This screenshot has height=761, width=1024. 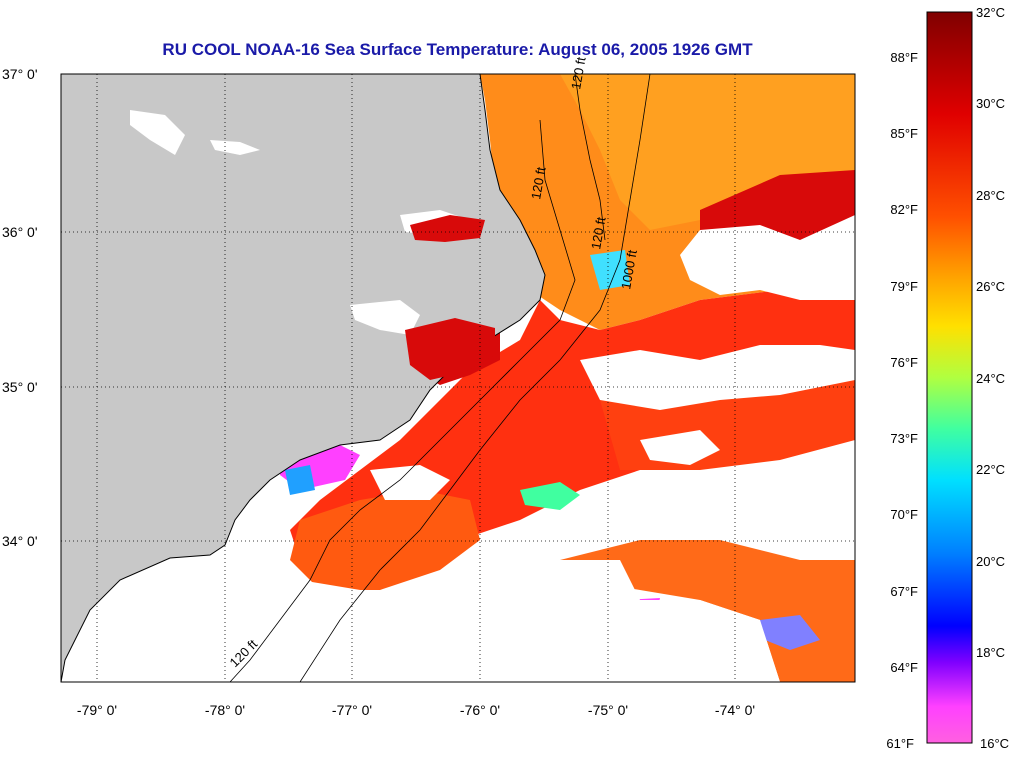 What do you see at coordinates (20, 541) in the screenshot?
I see `lat-label: 34° 0'` at bounding box center [20, 541].